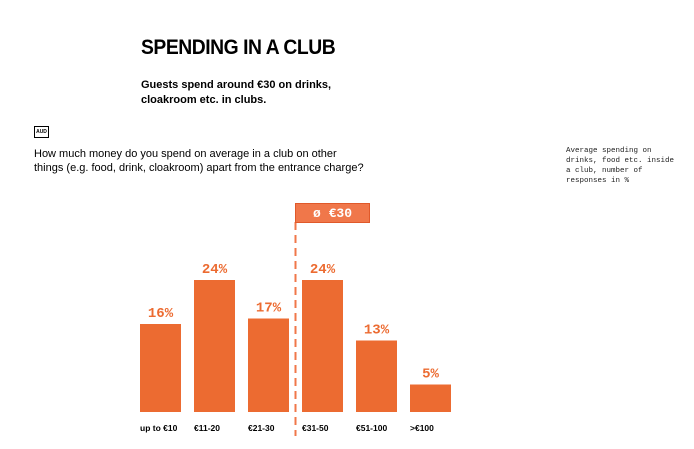  I want to click on category-label-2: €11-20, so click(207, 428).